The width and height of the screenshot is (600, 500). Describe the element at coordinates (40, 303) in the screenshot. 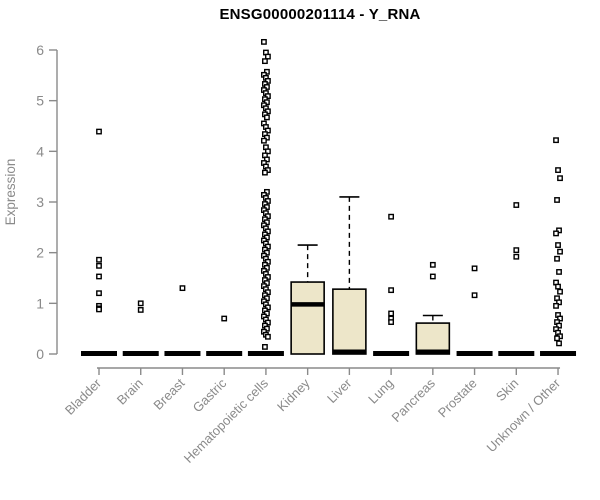

I see `y-tick-label: 1` at that location.